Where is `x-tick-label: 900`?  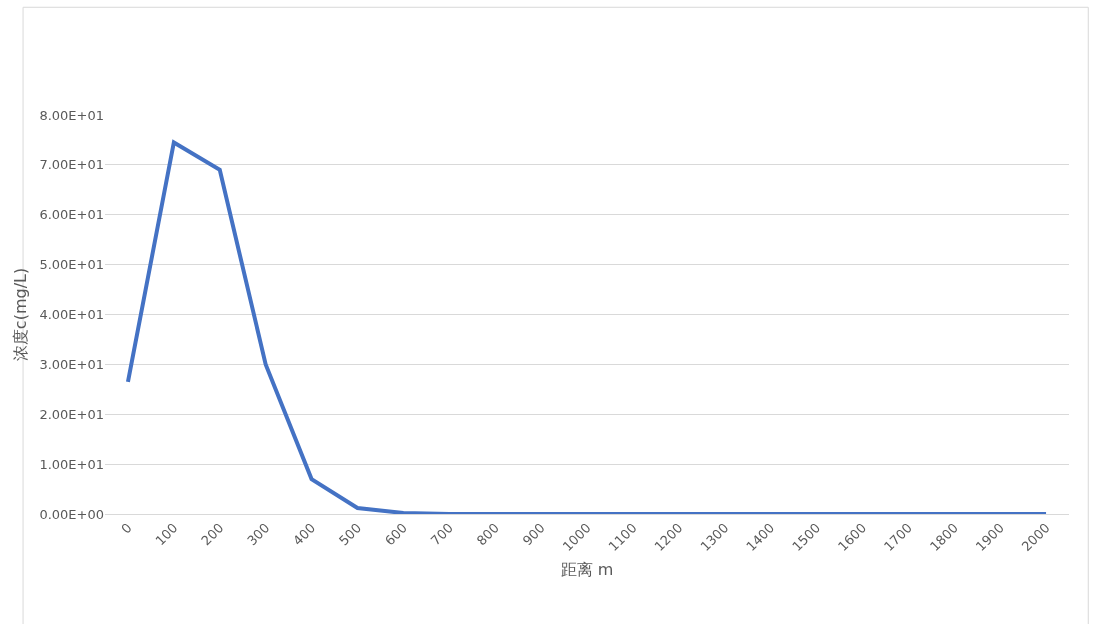
x-tick-label: 900 is located at coordinates (533, 534).